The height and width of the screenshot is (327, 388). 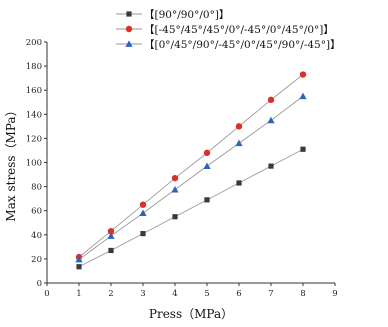 I want to click on legend-item: 【[90°/90°/0°]】, so click(x=172, y=15).